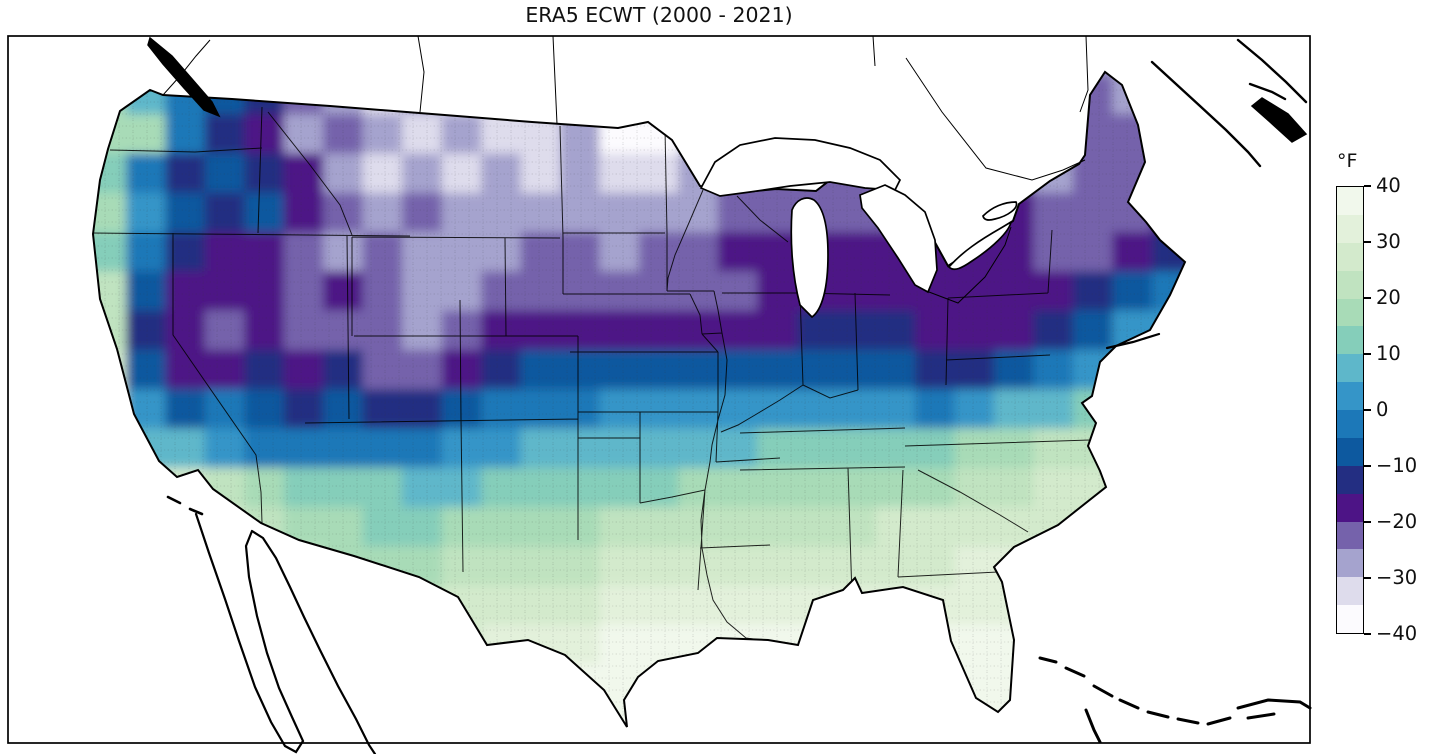  What do you see at coordinates (185, 505) in the screenshot?
I see `channel-islands` at bounding box center [185, 505].